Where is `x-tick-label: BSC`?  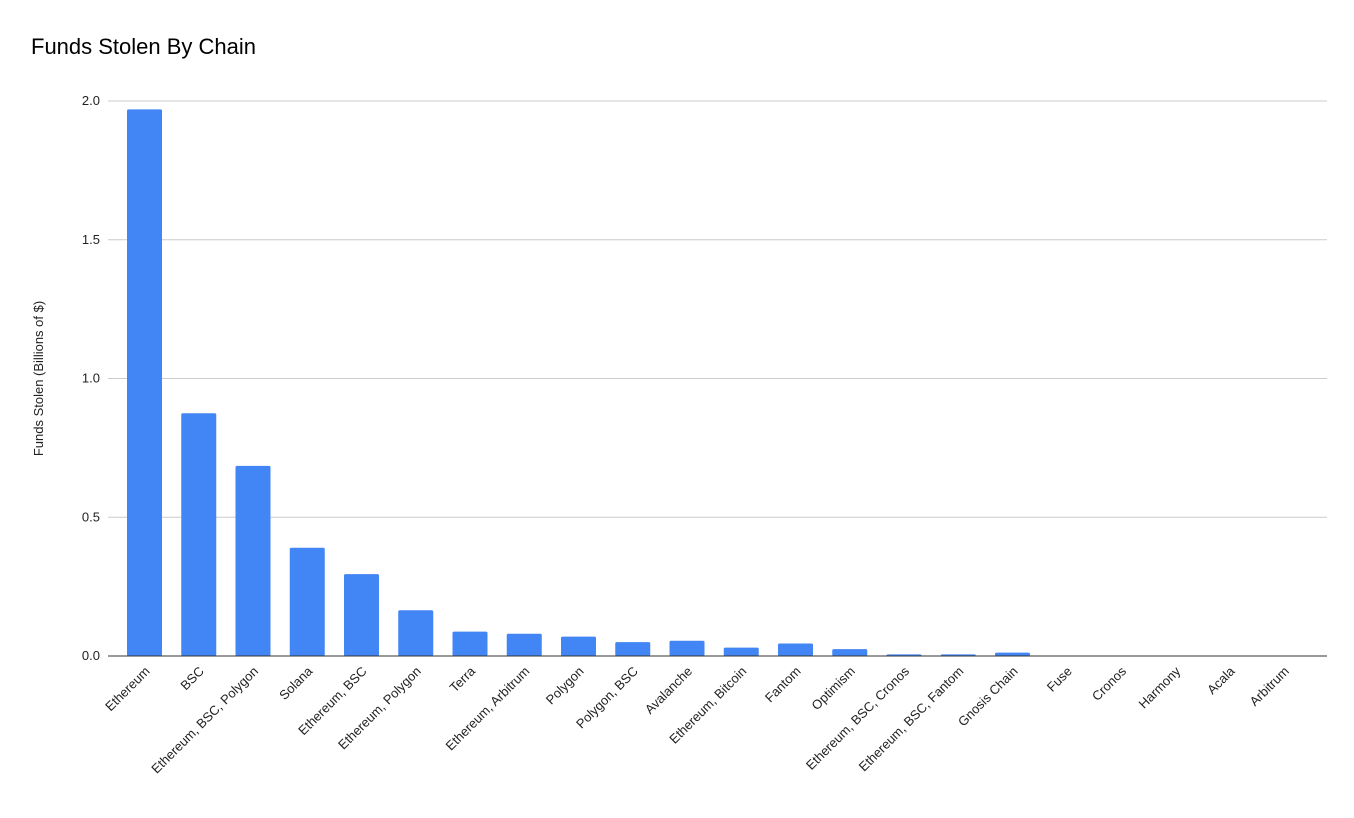
x-tick-label: BSC is located at coordinates (192, 679).